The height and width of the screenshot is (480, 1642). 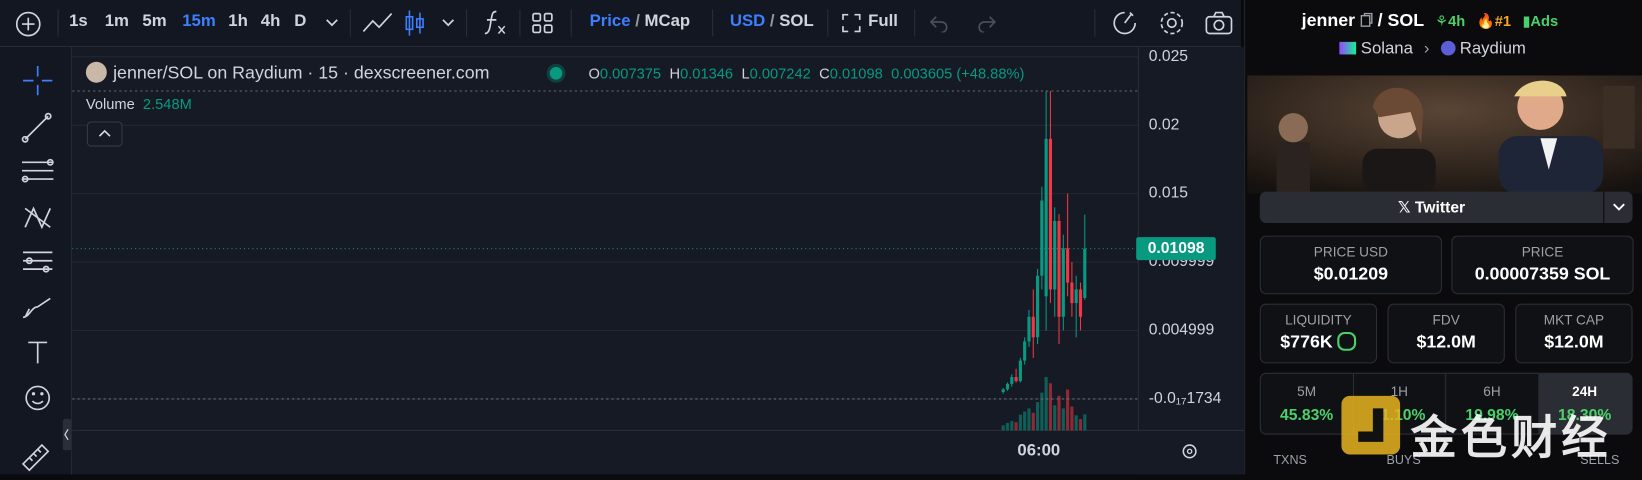 What do you see at coordinates (1347, 341) in the screenshot?
I see `lock-icon` at bounding box center [1347, 341].